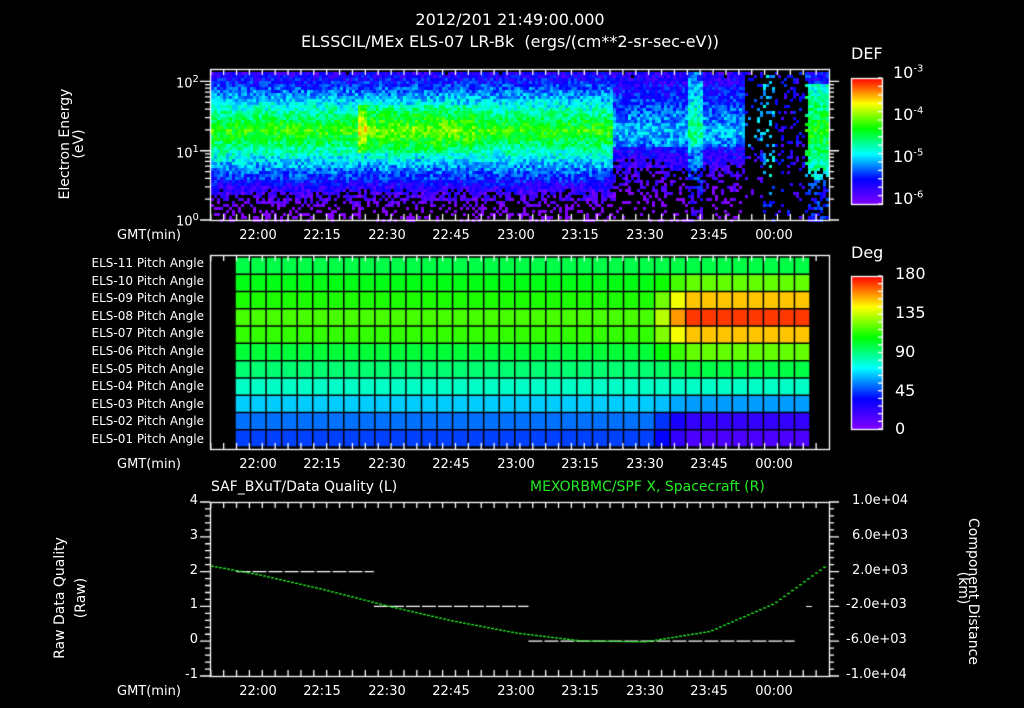 The width and height of the screenshot is (1024, 708). What do you see at coordinates (147, 403) in the screenshot?
I see `pitch-angle-row-label: ELS-03 Pitch Angle` at bounding box center [147, 403].